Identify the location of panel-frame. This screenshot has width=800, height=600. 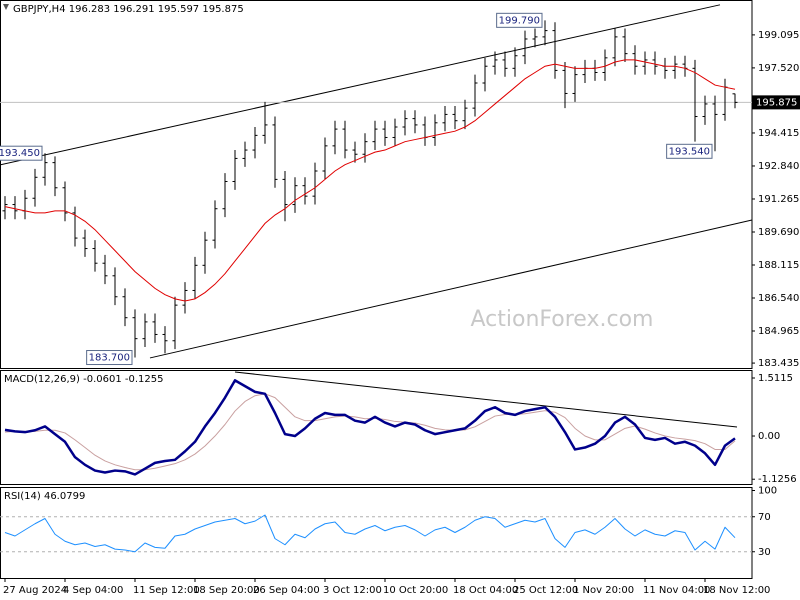
(376, 533).